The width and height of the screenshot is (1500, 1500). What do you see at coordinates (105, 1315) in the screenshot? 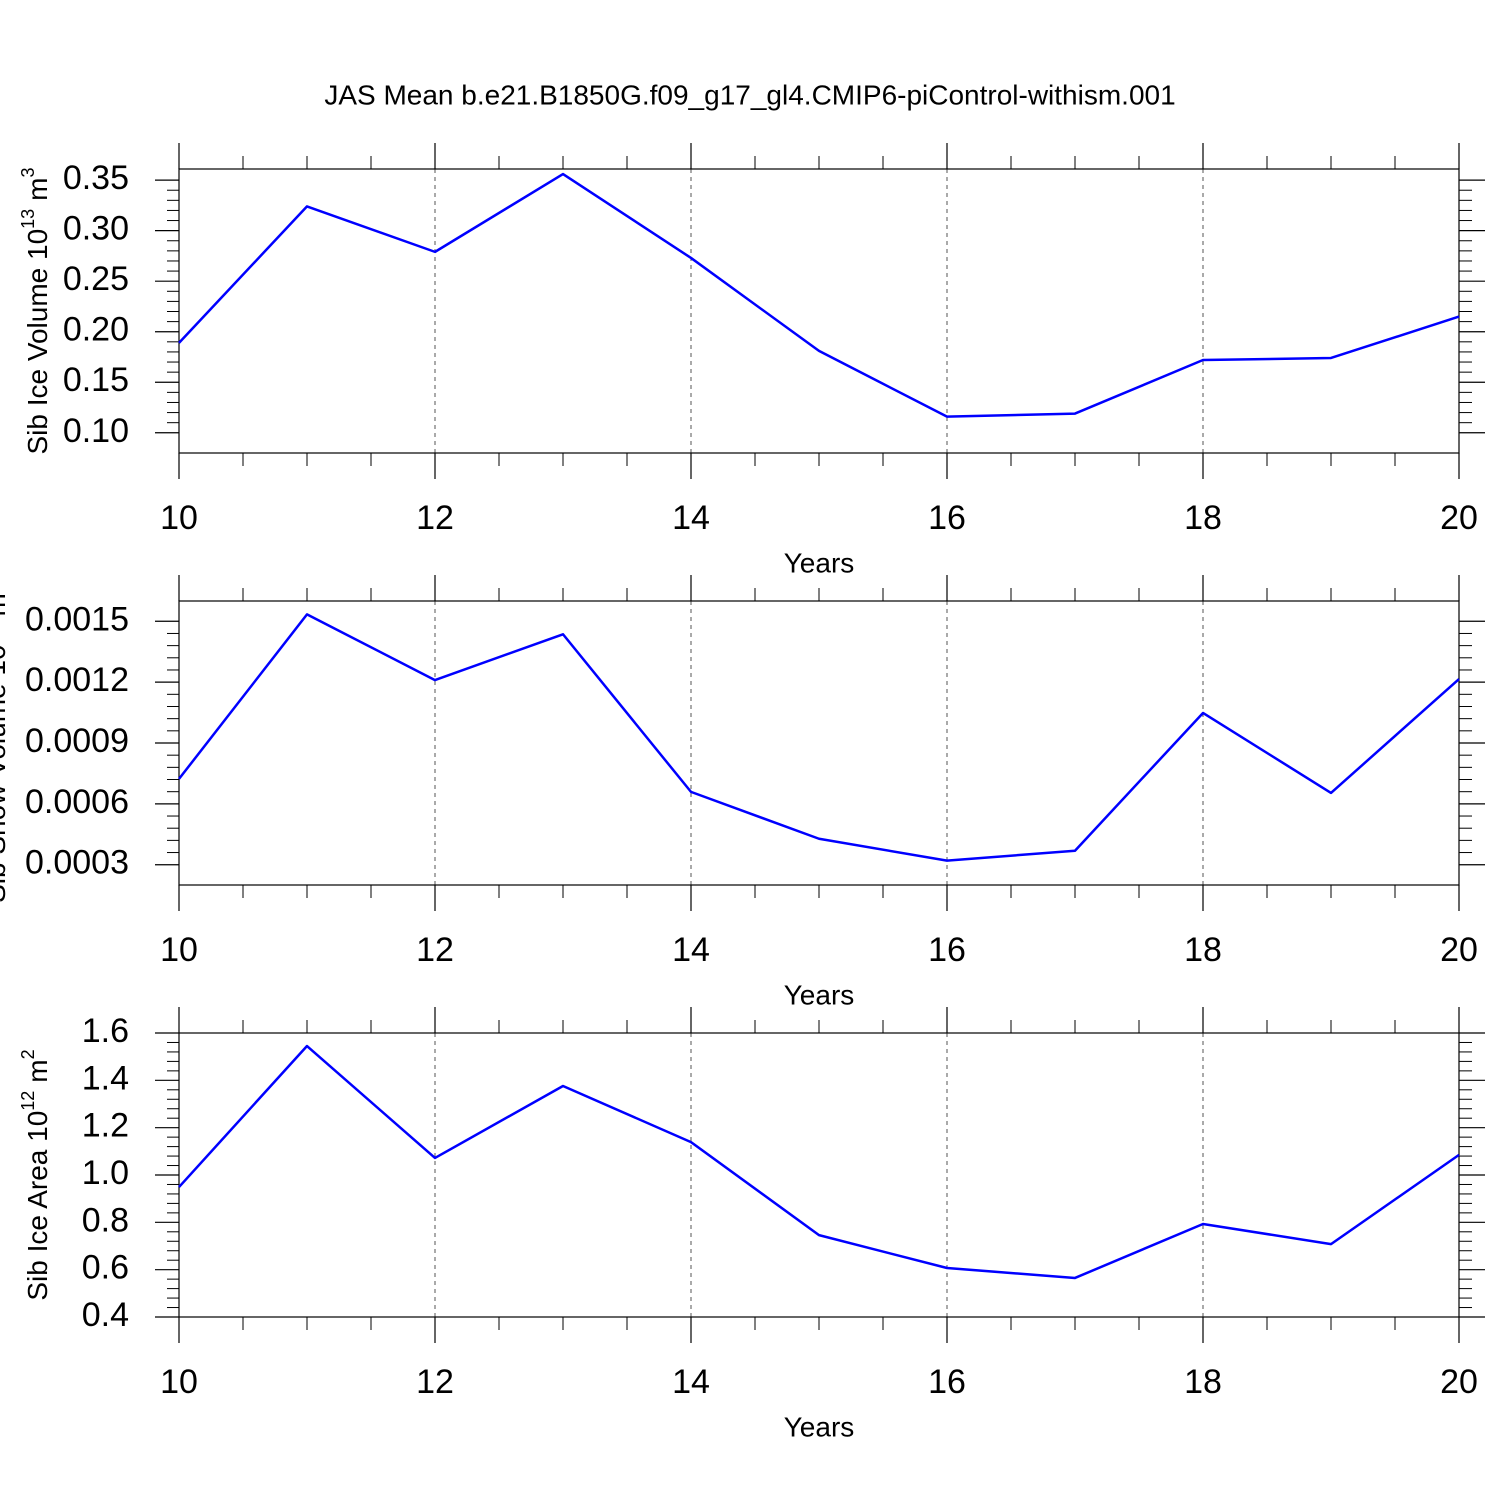
I see `y-tick-label: 0.4` at bounding box center [105, 1315].